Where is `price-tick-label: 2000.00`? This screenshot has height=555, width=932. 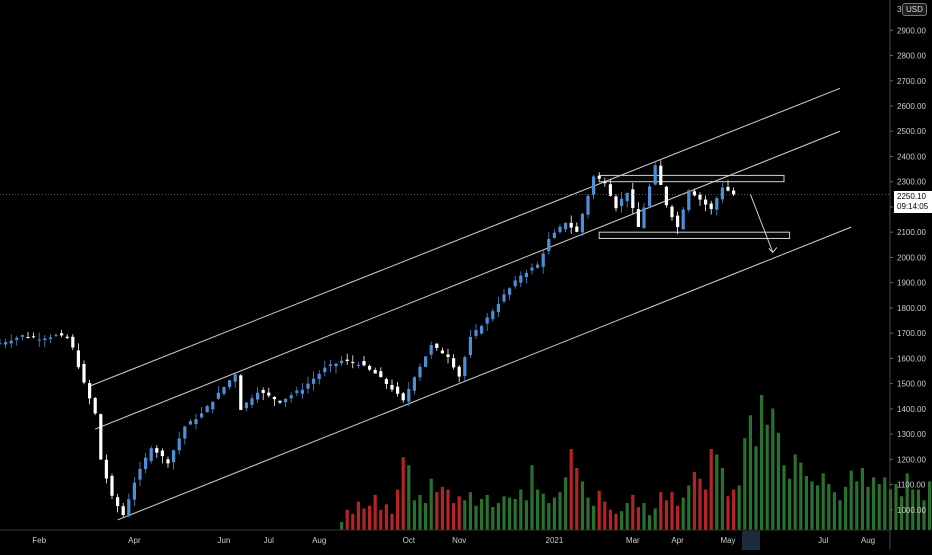 price-tick-label: 2000.00 is located at coordinates (911, 257).